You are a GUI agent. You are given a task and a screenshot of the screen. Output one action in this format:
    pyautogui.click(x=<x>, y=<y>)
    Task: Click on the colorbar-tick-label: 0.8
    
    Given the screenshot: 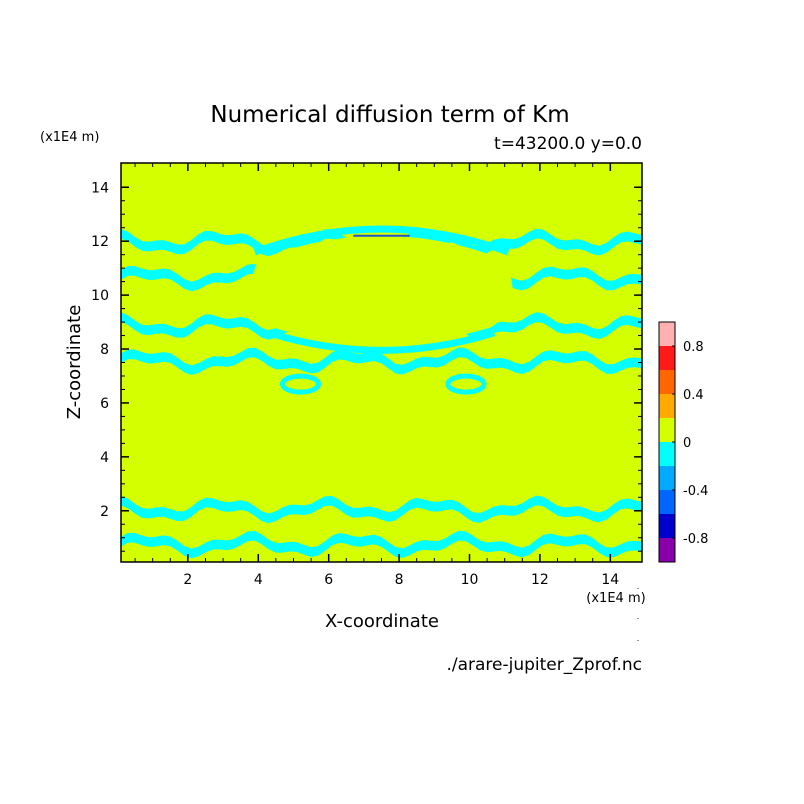 What is the action you would take?
    pyautogui.click(x=693, y=347)
    